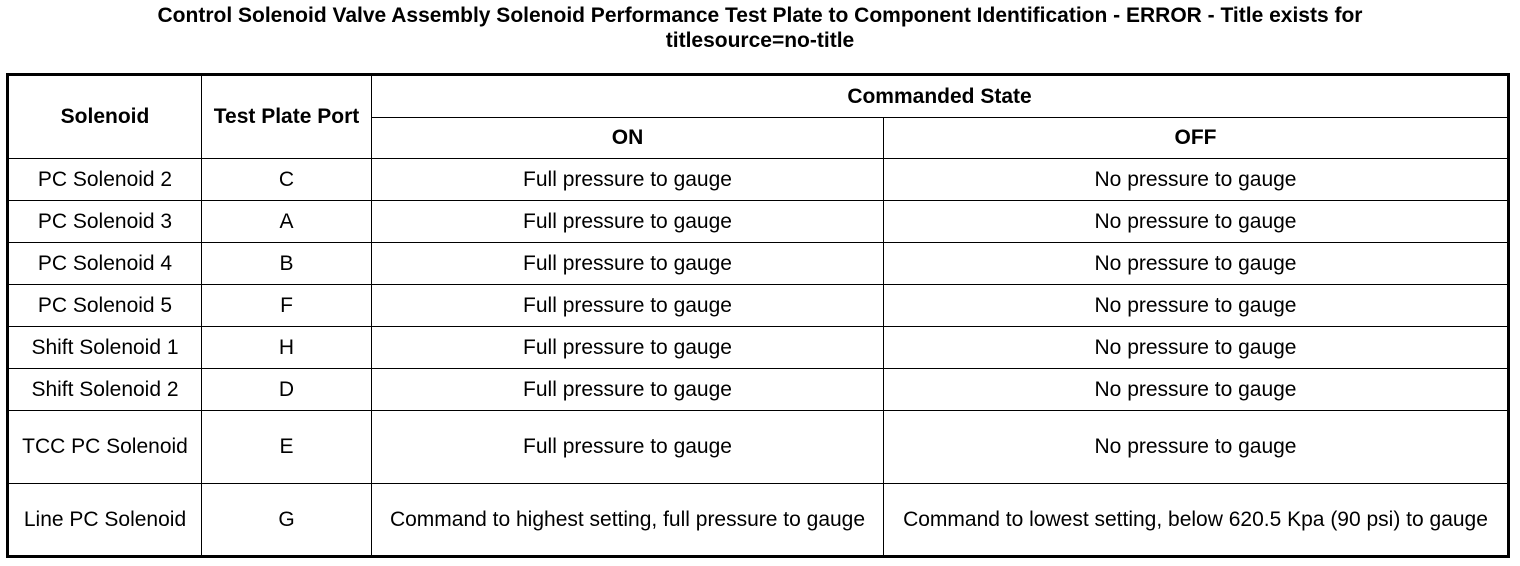 The width and height of the screenshot is (1520, 566). What do you see at coordinates (104, 179) in the screenshot?
I see `cell-solenoid: PC Solenoid 2` at bounding box center [104, 179].